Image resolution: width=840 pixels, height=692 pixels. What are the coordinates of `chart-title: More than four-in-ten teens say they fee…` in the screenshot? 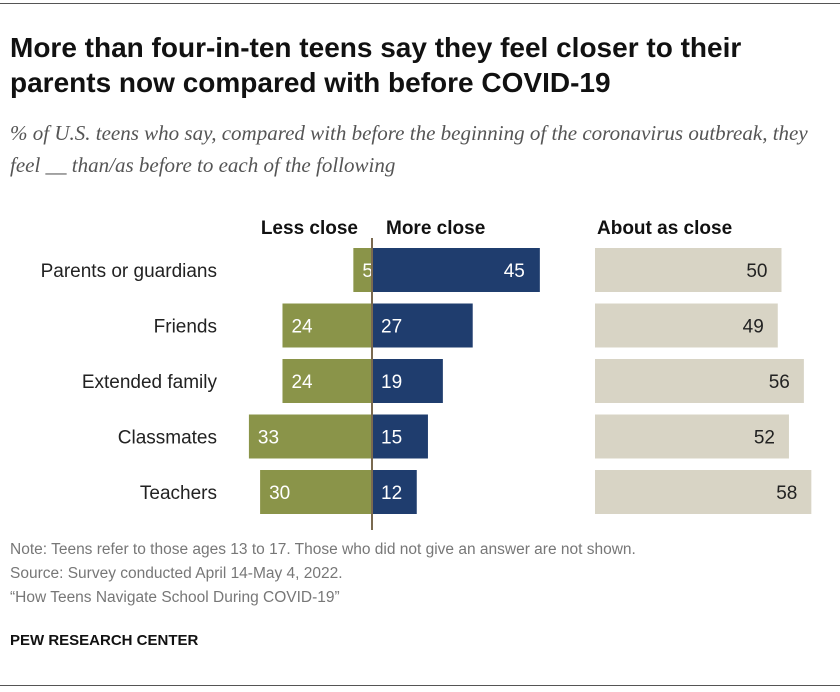 It's located at (376, 65).